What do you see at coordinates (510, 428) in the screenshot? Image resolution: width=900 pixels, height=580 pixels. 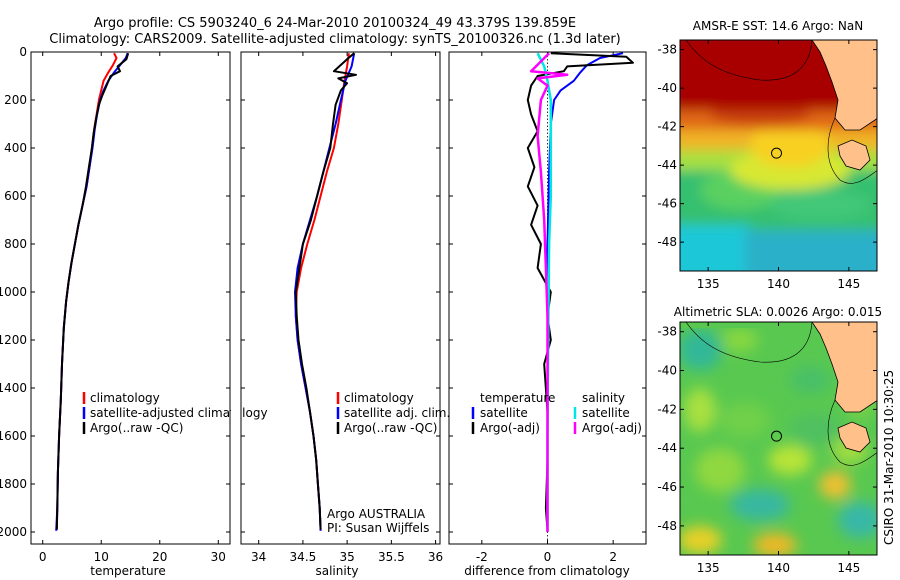 I see `legend-label-temp-argo: Argo(-adj)` at bounding box center [510, 428].